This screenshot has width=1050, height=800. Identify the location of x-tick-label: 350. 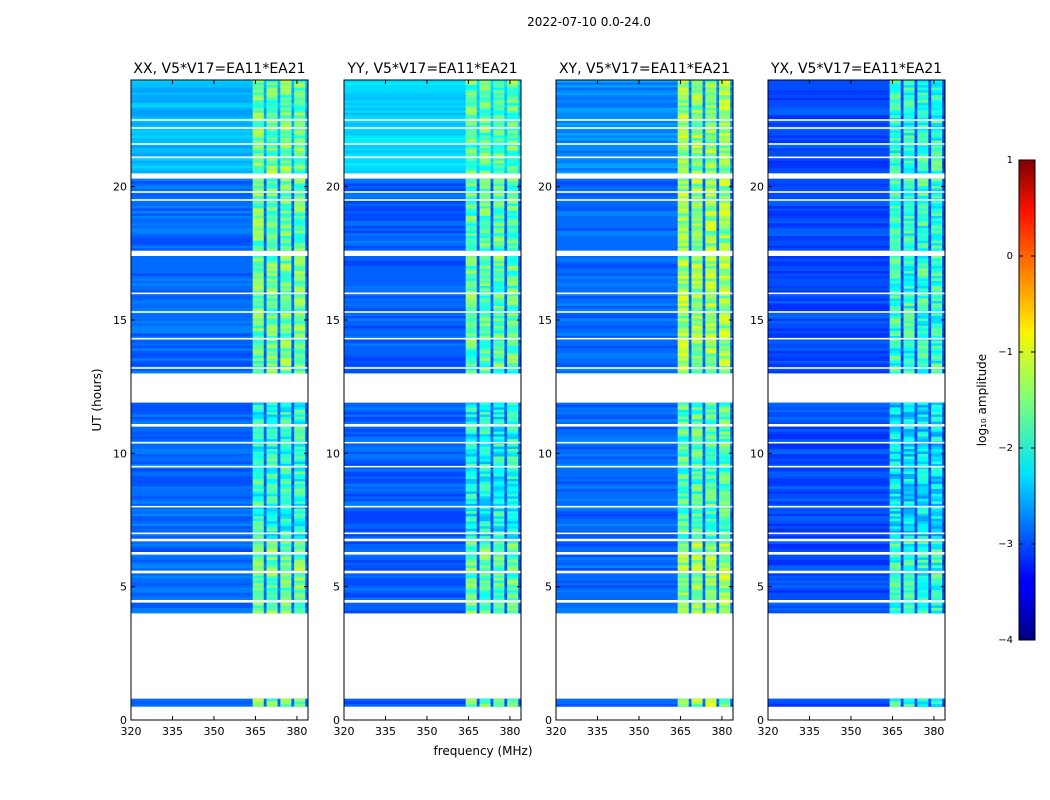
(638, 731).